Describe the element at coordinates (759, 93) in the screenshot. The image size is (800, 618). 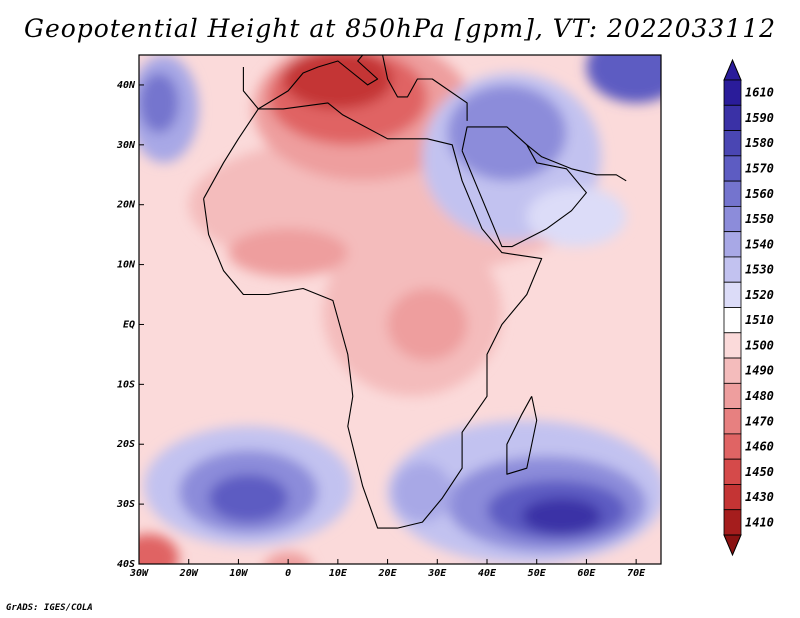
I see `colorbar-label: 1610` at that location.